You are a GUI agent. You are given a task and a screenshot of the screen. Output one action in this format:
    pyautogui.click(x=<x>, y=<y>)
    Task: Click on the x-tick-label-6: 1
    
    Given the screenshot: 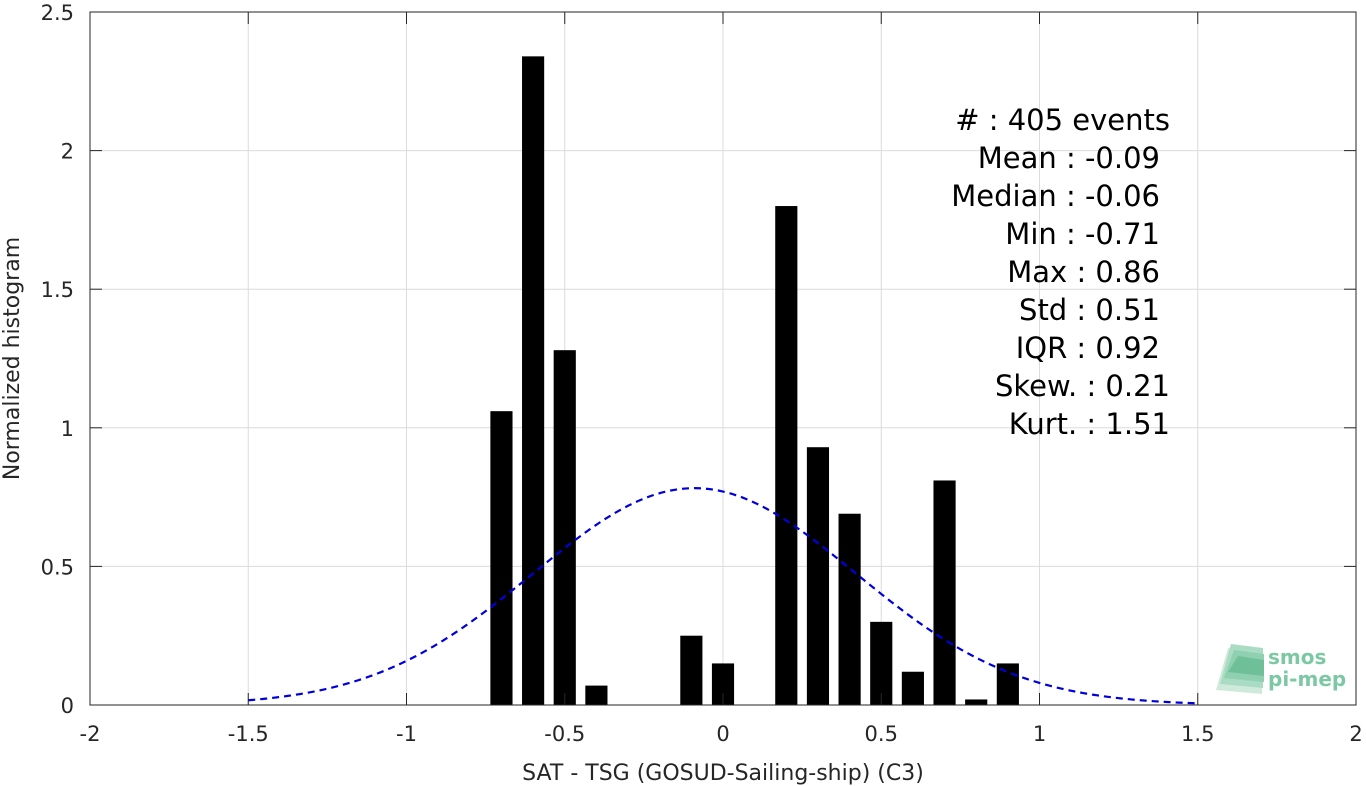 What is the action you would take?
    pyautogui.click(x=1039, y=734)
    